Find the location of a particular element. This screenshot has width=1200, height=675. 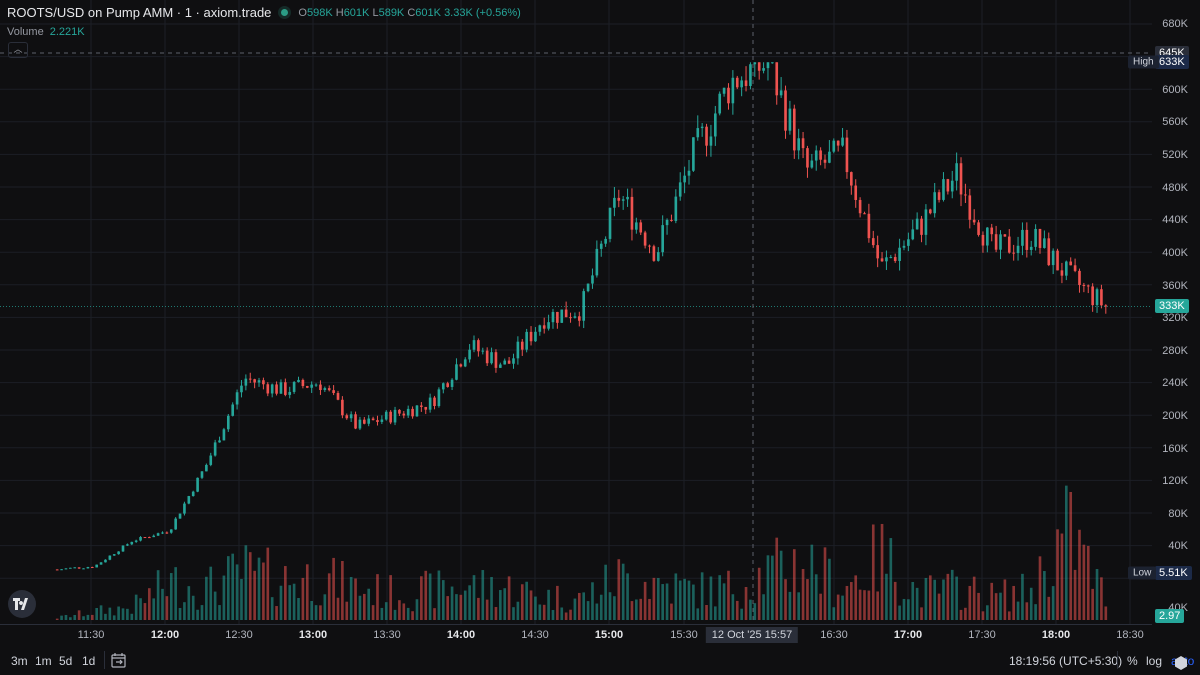

calendar-range-icon is located at coordinates (119, 662).